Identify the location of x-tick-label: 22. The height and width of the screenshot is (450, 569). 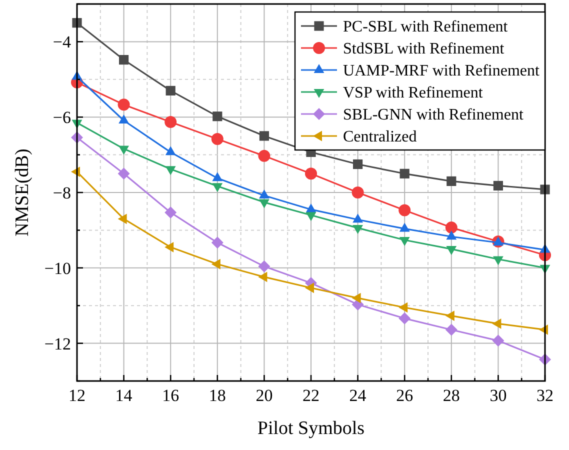
(311, 395).